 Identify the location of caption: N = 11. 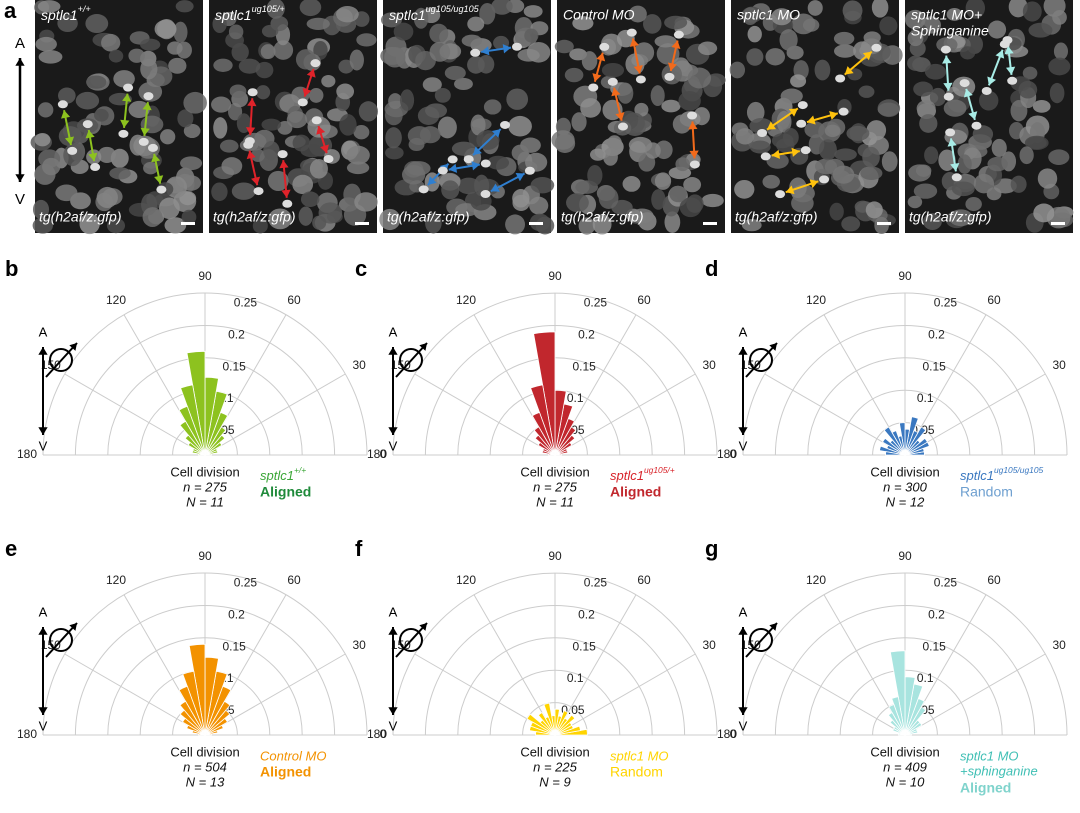
(205, 501).